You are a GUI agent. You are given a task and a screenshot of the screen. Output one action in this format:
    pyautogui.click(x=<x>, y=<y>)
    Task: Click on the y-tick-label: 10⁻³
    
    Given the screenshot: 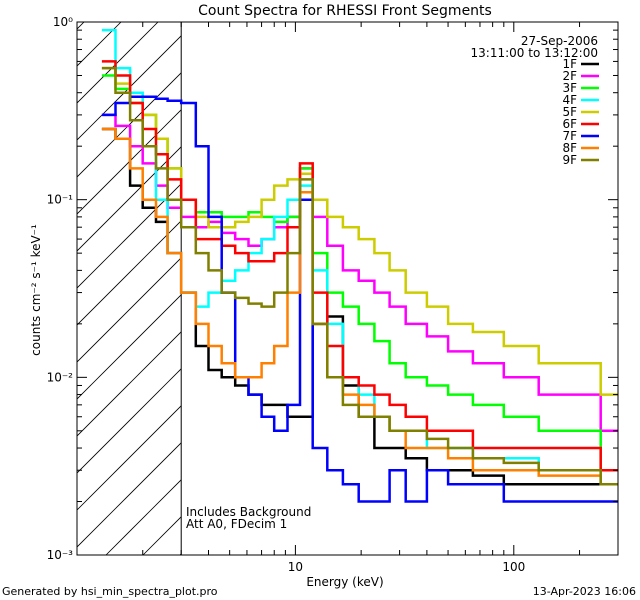 What is the action you would take?
    pyautogui.click(x=60, y=555)
    